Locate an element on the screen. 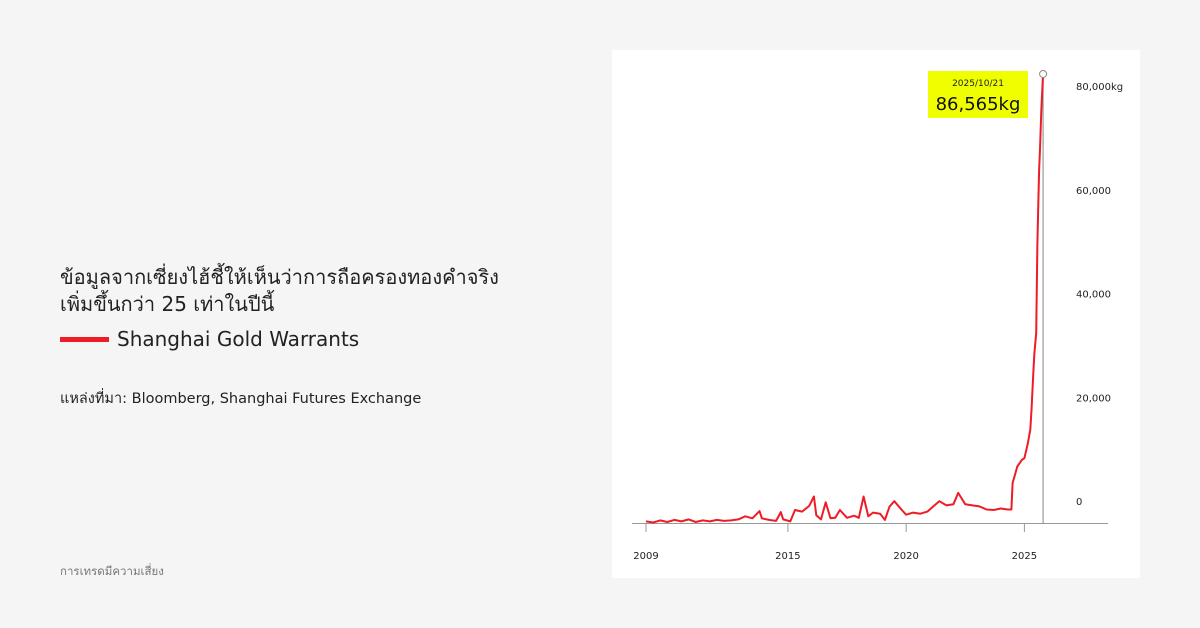 The height and width of the screenshot is (628, 1200). annotation-date: 2025/10/21 is located at coordinates (978, 84).